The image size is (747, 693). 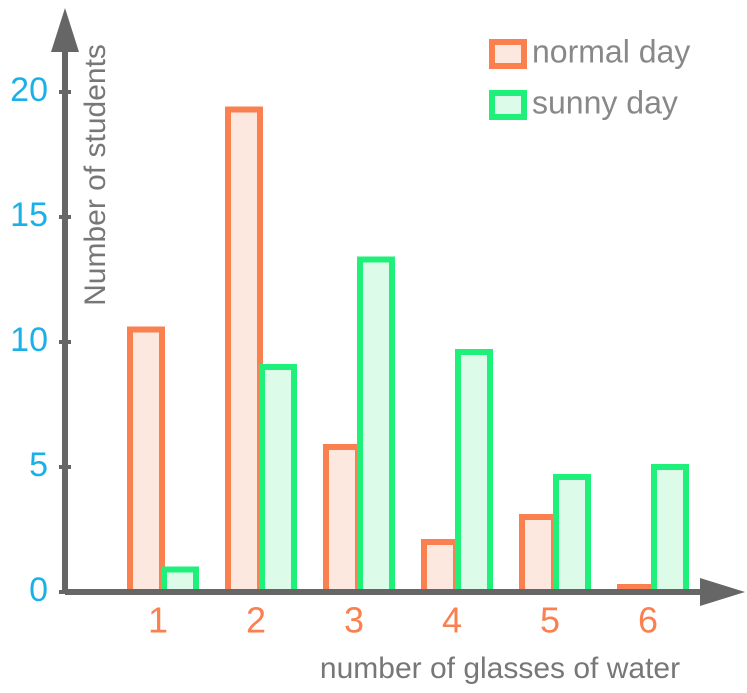 I want to click on y-tick-label: 15, so click(x=29, y=215).